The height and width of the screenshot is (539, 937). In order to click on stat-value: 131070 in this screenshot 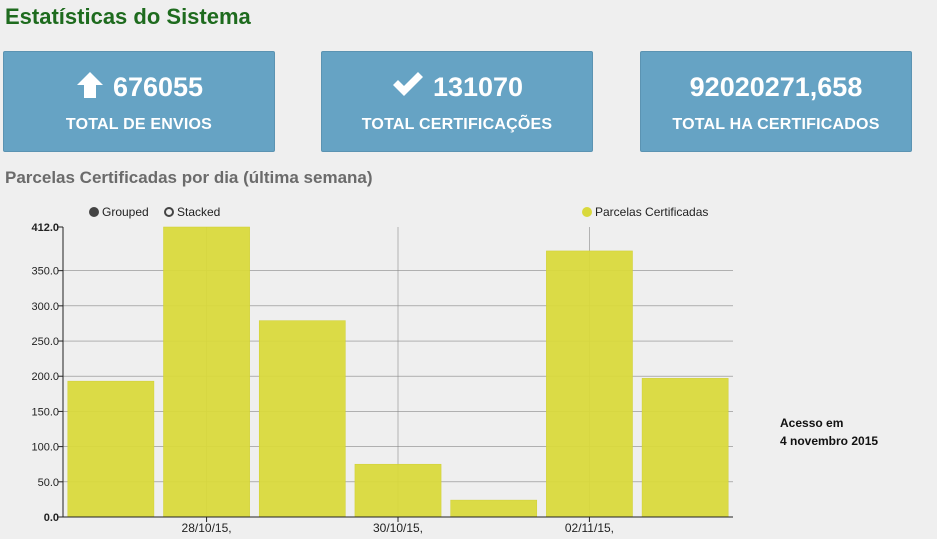, I will do `click(478, 87)`.